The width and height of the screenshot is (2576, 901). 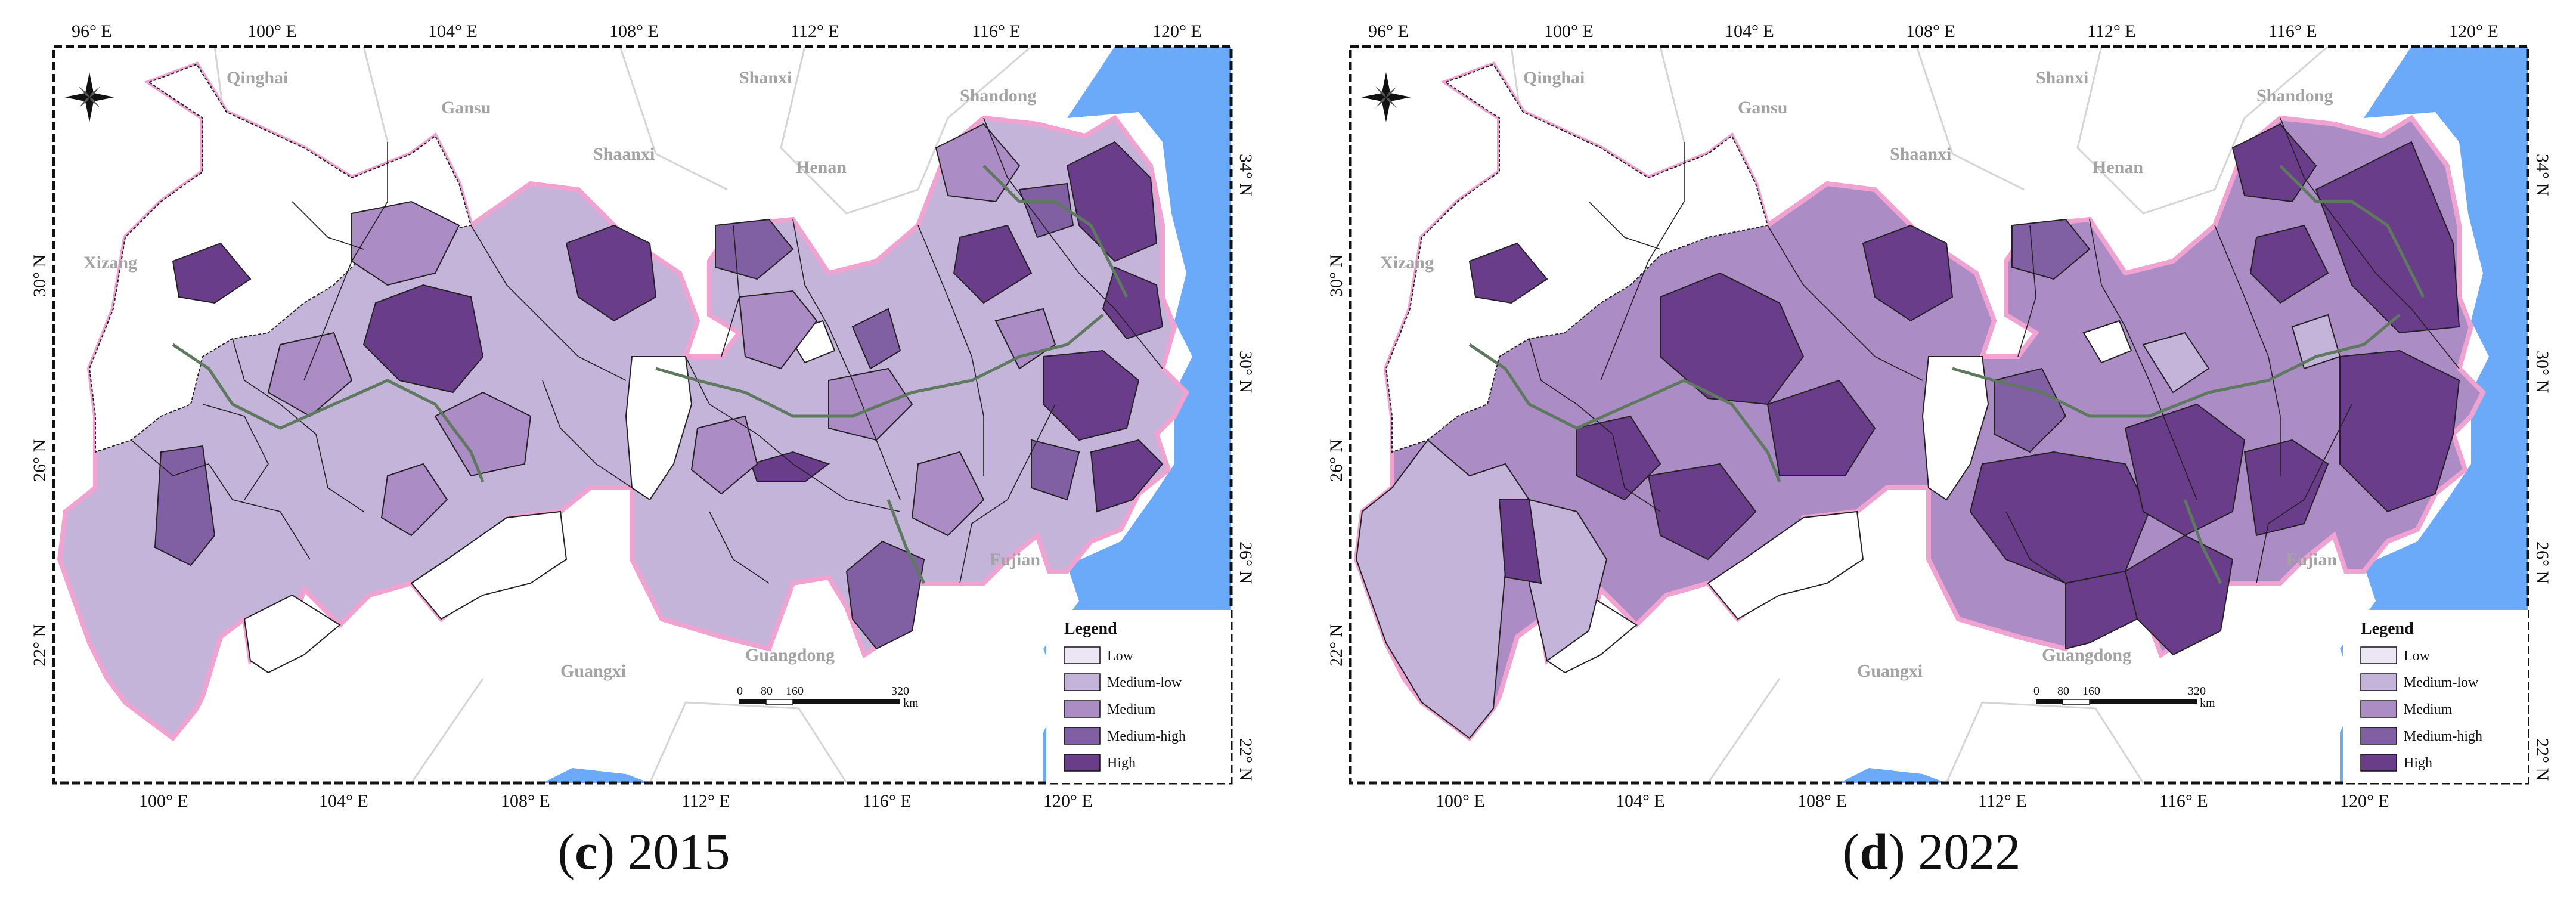 What do you see at coordinates (1554, 78) in the screenshot?
I see `province-label: Qinghai` at bounding box center [1554, 78].